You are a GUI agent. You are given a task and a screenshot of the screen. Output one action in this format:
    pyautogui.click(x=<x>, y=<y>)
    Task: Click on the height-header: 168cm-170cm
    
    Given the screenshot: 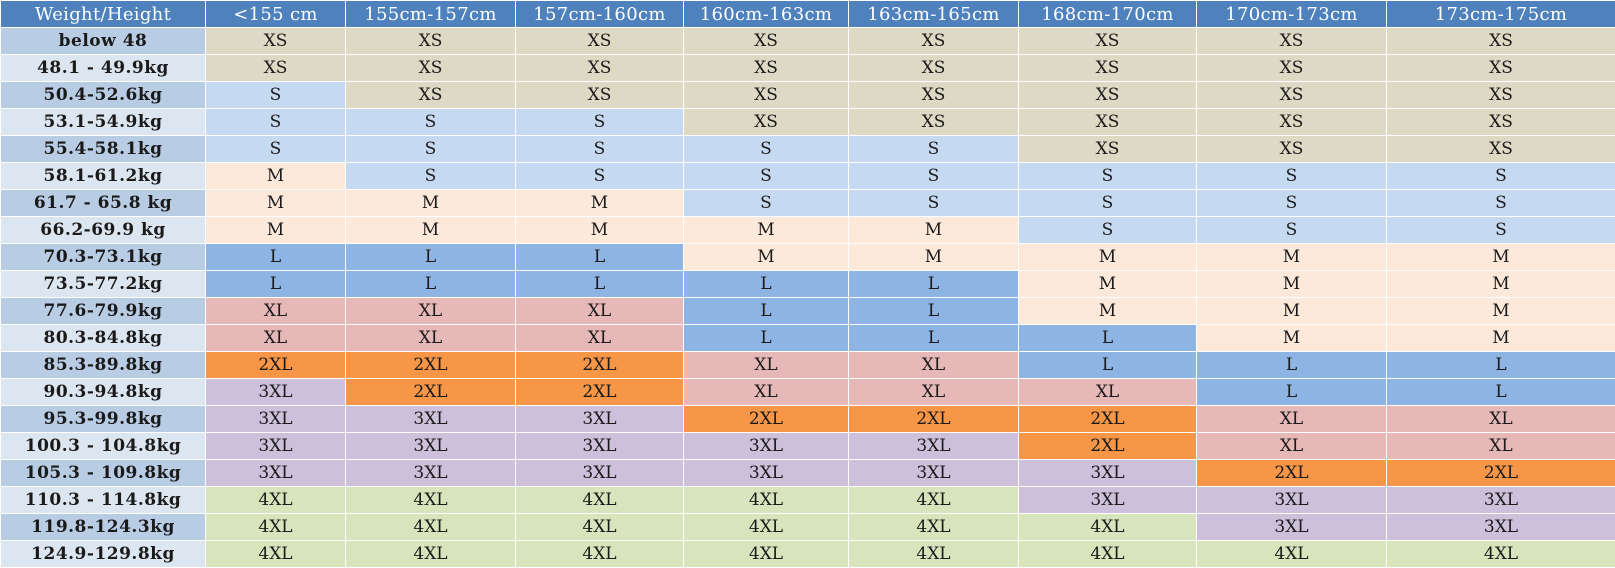 What is the action you would take?
    pyautogui.click(x=1108, y=14)
    